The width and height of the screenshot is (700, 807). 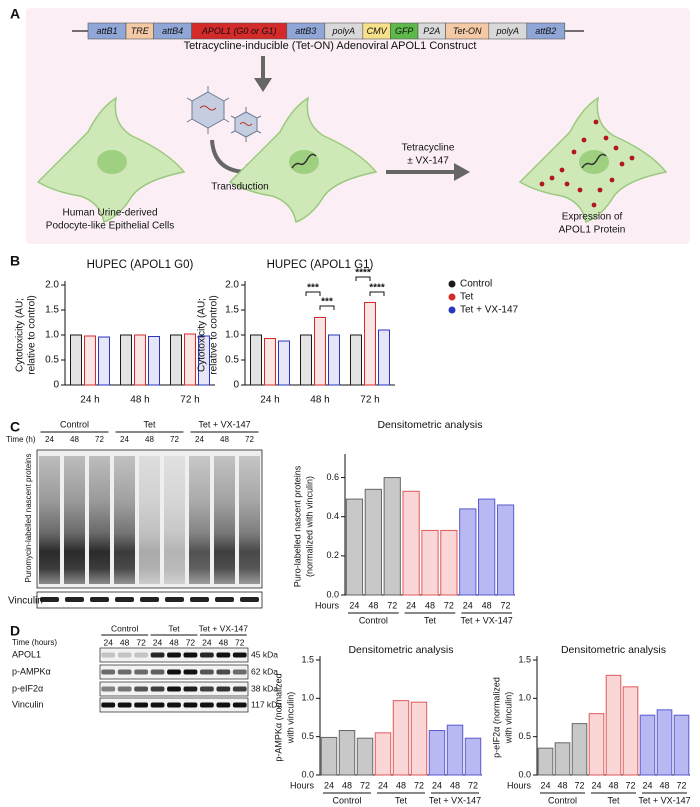 What do you see at coordinates (34, 642) in the screenshot?
I see `time-label: Time (hours)` at bounding box center [34, 642].